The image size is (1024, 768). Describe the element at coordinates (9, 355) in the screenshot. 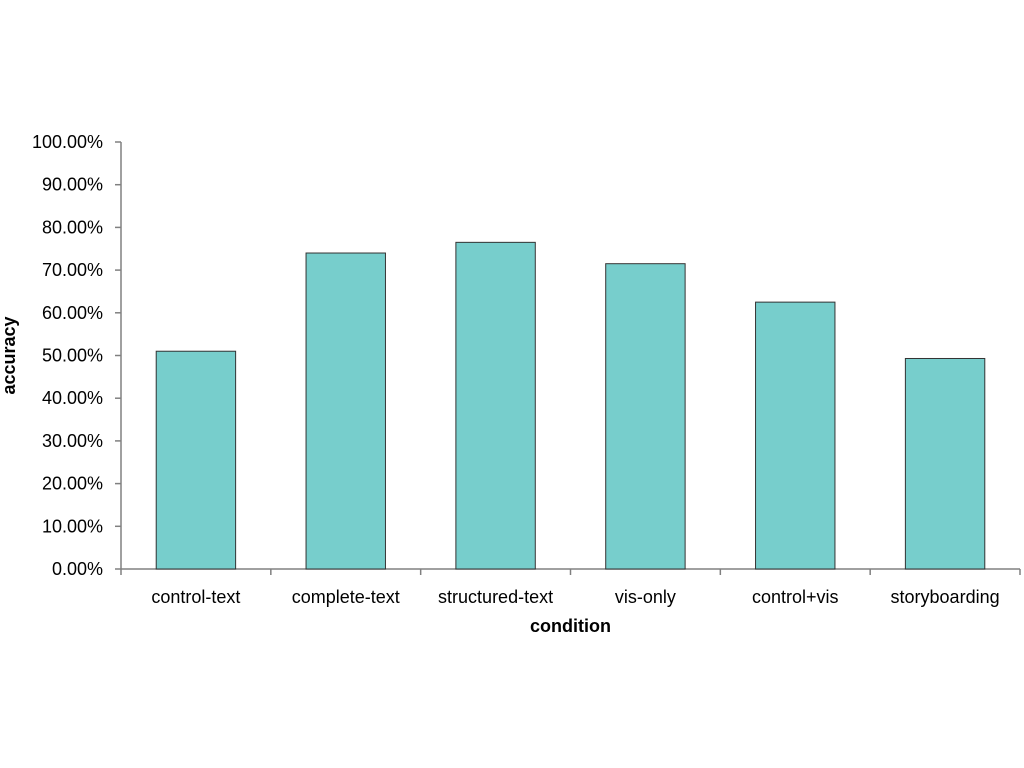

I see `y-axis-title: accuracy` at that location.